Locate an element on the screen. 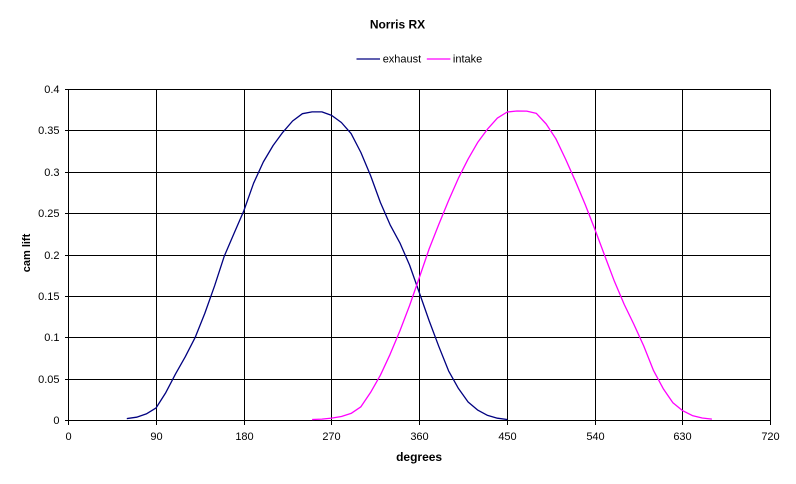 Image resolution: width=796 pixels, height=484 pixels. svg-text: 0.2 is located at coordinates (51, 256).